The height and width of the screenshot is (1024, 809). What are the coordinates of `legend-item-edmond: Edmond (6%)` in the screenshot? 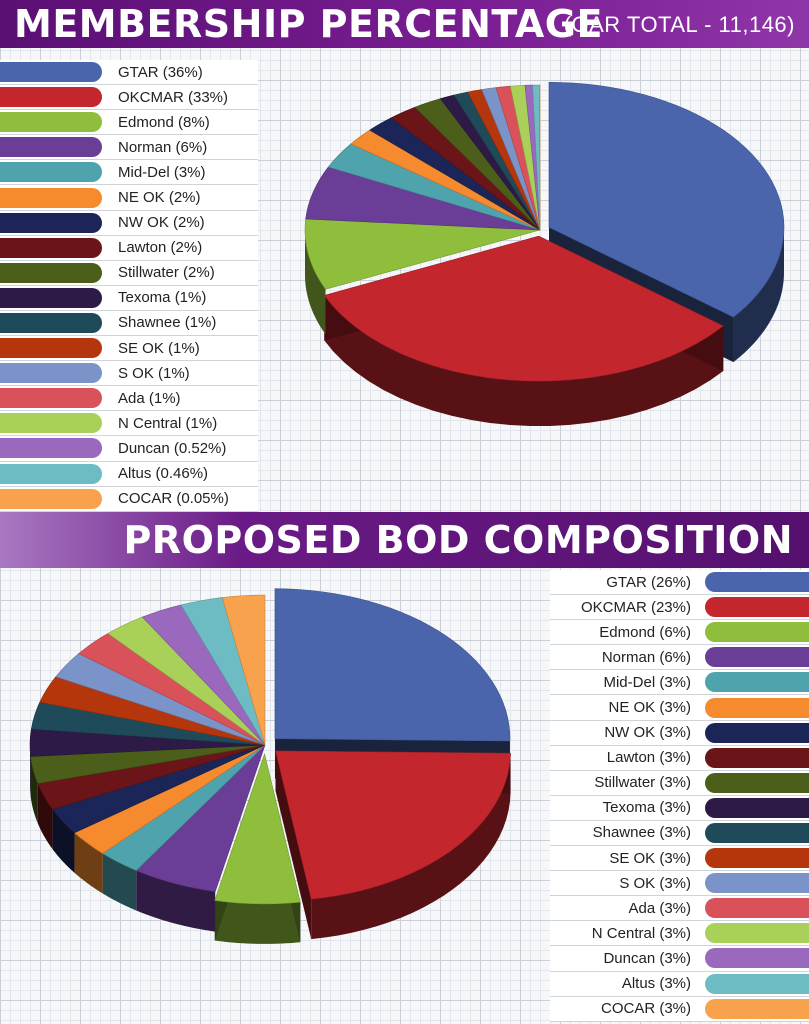 It's located at (679, 633).